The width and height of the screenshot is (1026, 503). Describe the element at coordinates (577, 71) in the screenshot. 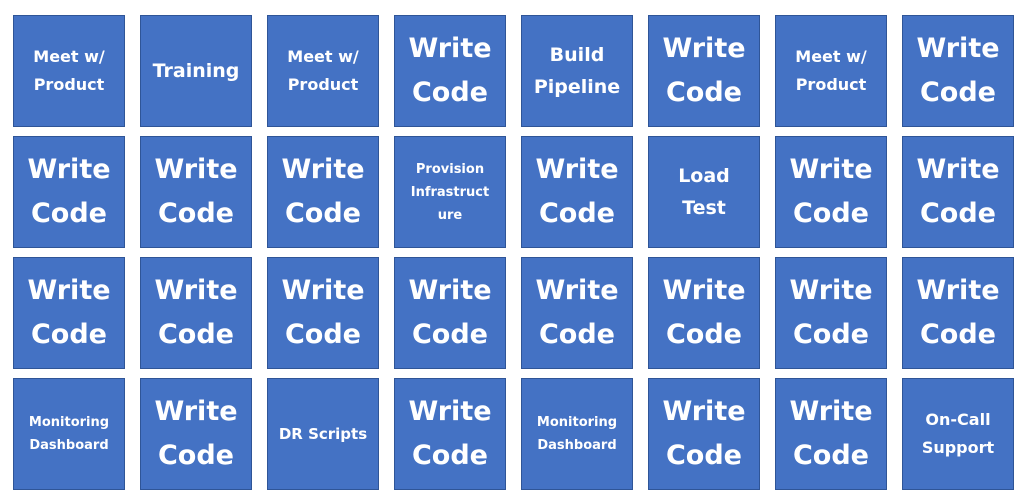

I see `task-tile-build-pipeline: Build Pipeline` at that location.